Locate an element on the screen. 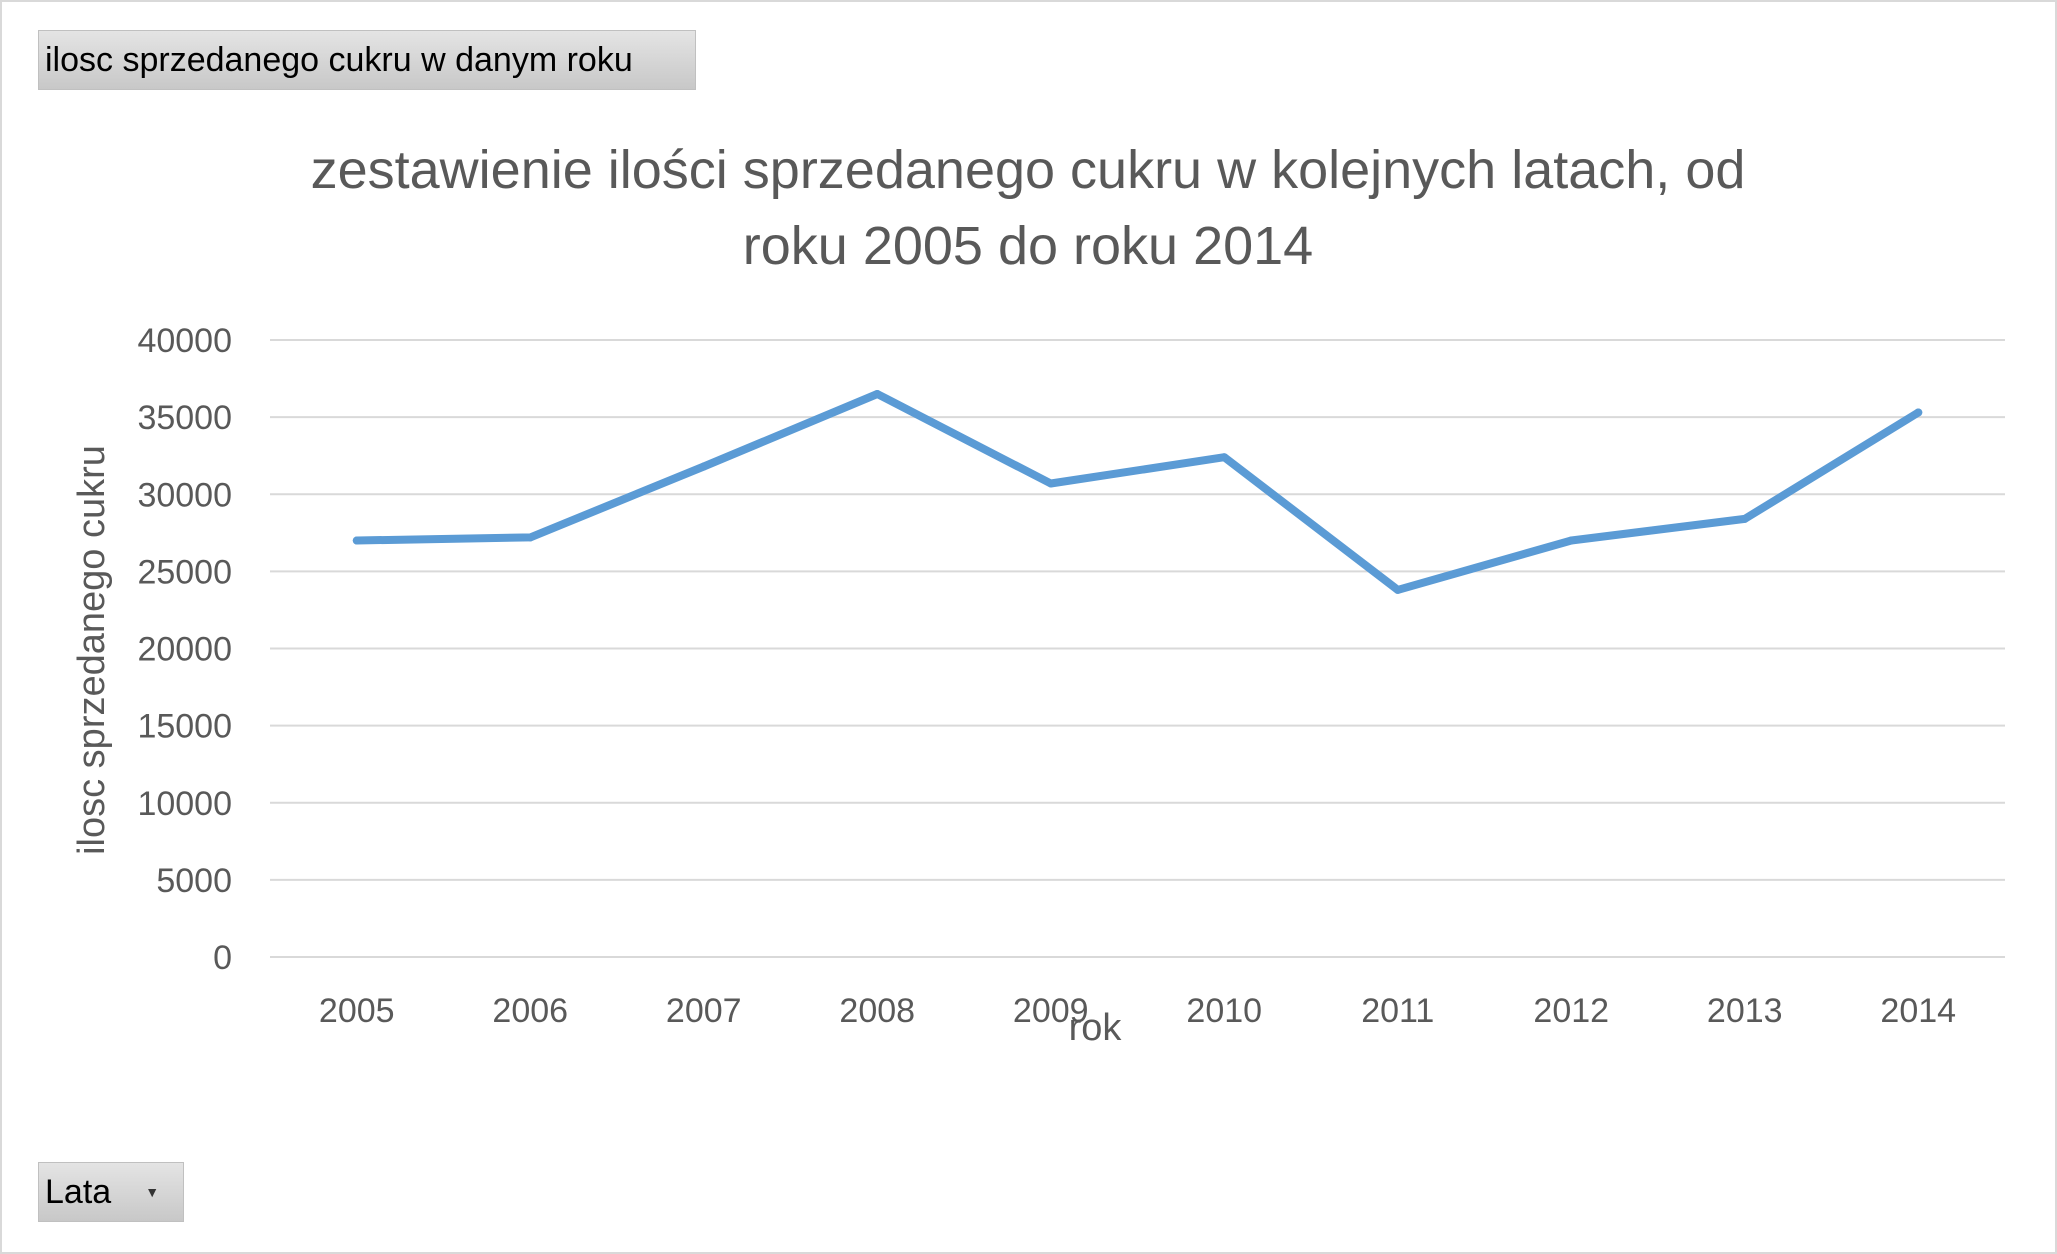 The height and width of the screenshot is (1254, 2057). y-axis-ticks: 0 5000 10000 15000 20000 25000 30000 35000 40000 is located at coordinates (184, 649).